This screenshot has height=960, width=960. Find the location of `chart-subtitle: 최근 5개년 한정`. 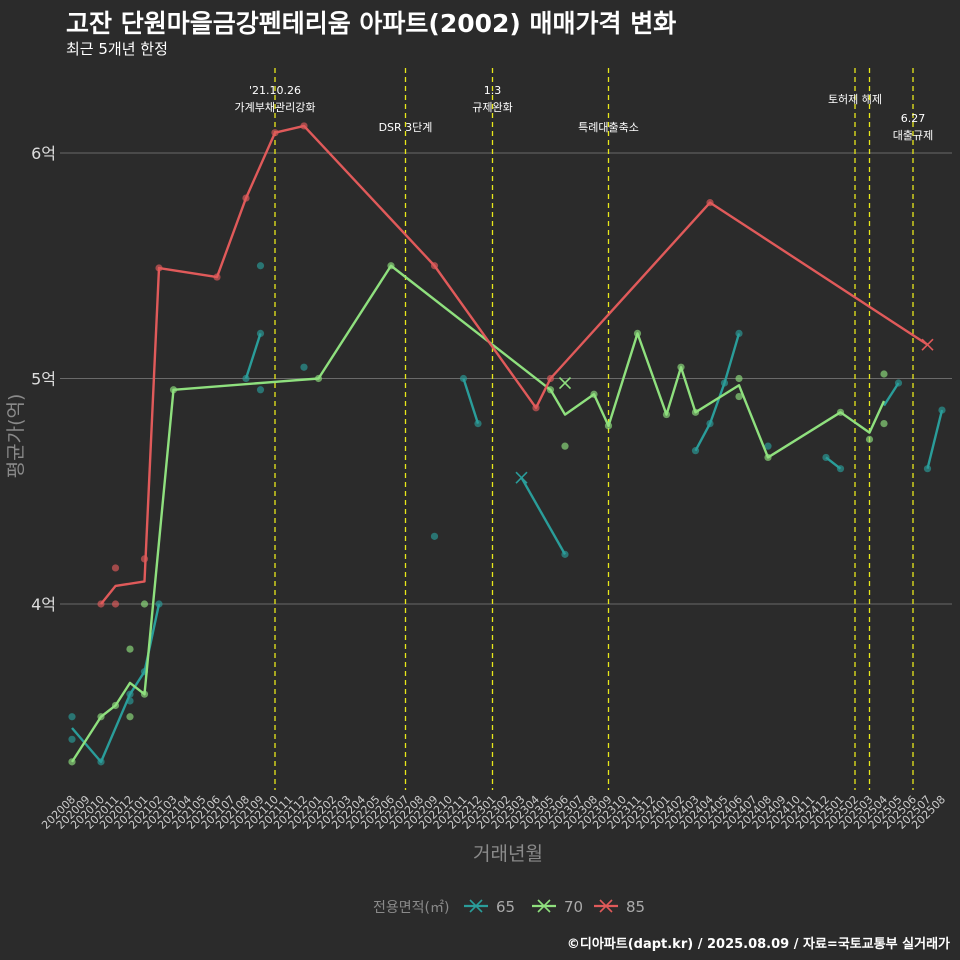

chart-subtitle: 최근 5개년 한정 is located at coordinates (117, 49).